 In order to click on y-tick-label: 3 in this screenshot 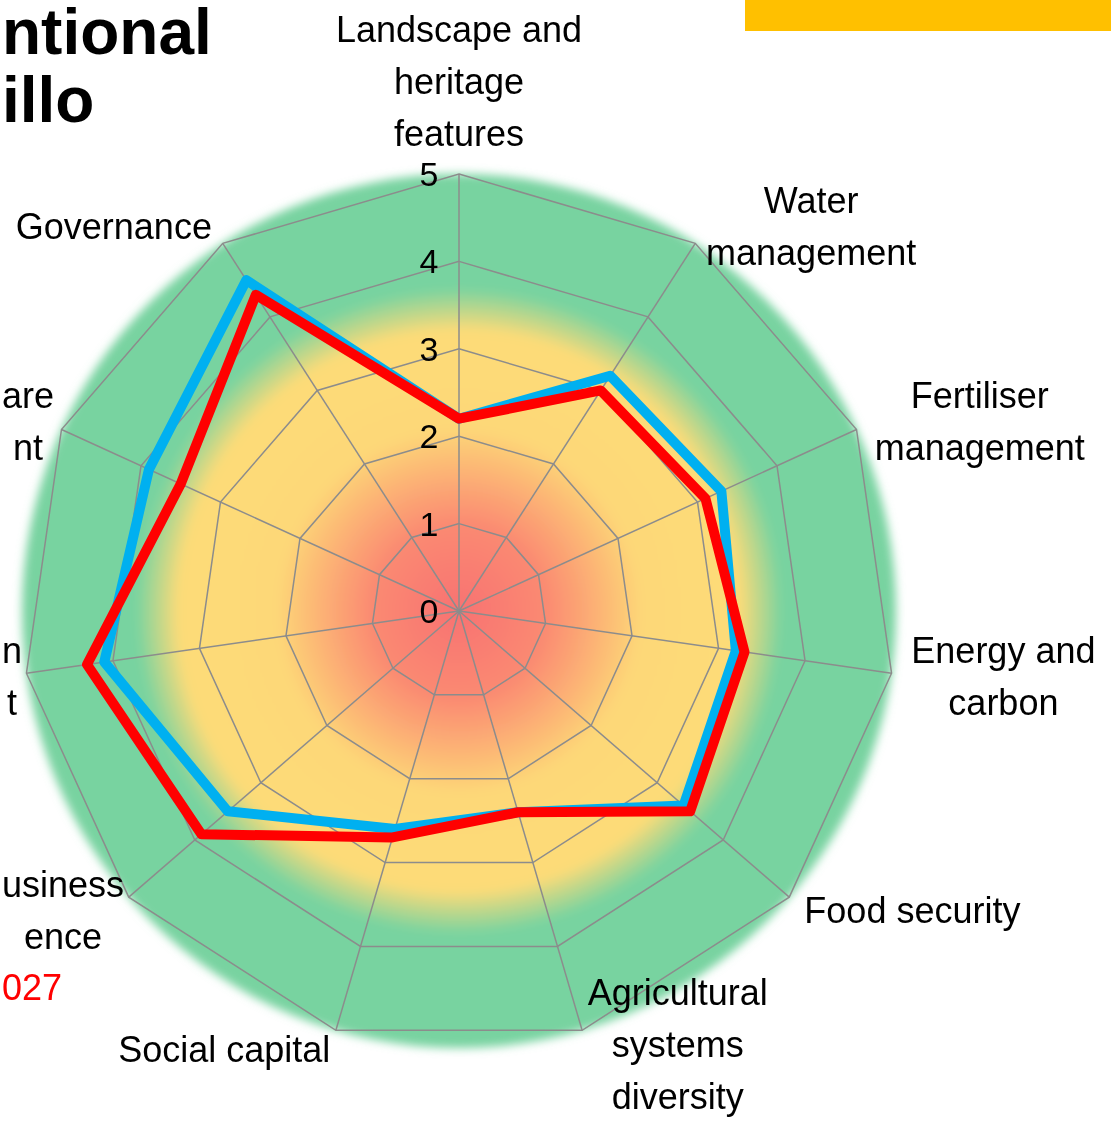, I will do `click(429, 348)`.